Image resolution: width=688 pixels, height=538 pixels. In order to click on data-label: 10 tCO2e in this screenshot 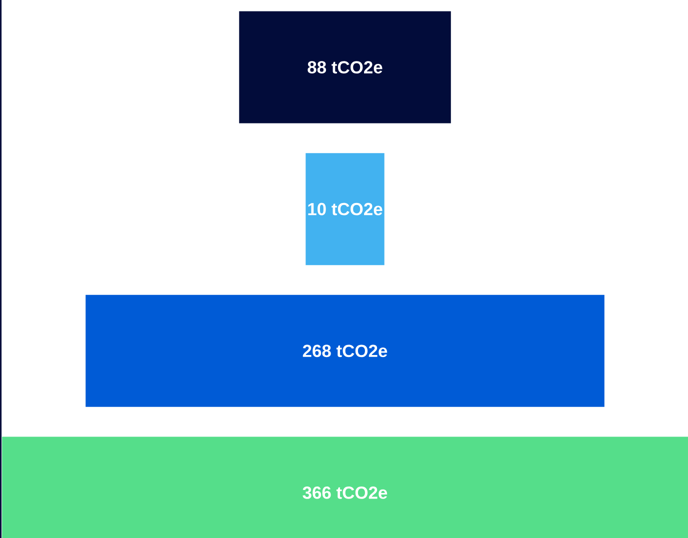, I will do `click(345, 209)`.